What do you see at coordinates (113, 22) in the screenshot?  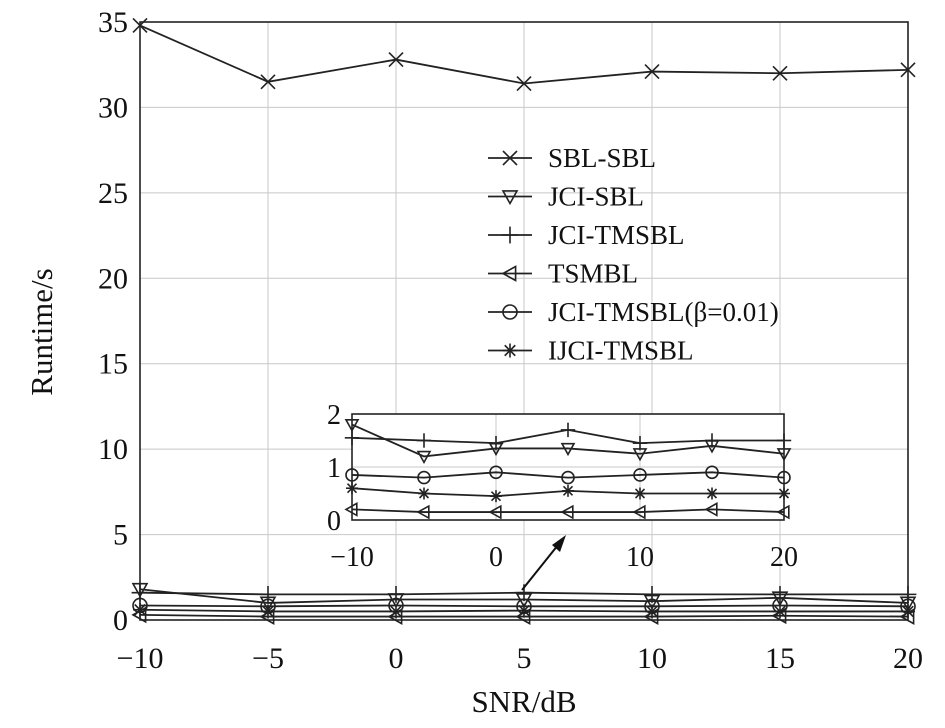 I see `y-tick-label: 35` at bounding box center [113, 22].